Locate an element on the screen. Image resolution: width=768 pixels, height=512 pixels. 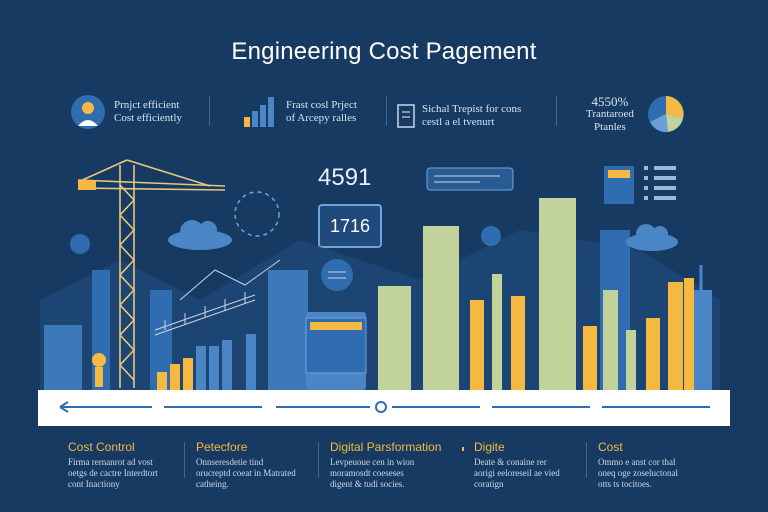
timeline-node is located at coordinates (381, 407).